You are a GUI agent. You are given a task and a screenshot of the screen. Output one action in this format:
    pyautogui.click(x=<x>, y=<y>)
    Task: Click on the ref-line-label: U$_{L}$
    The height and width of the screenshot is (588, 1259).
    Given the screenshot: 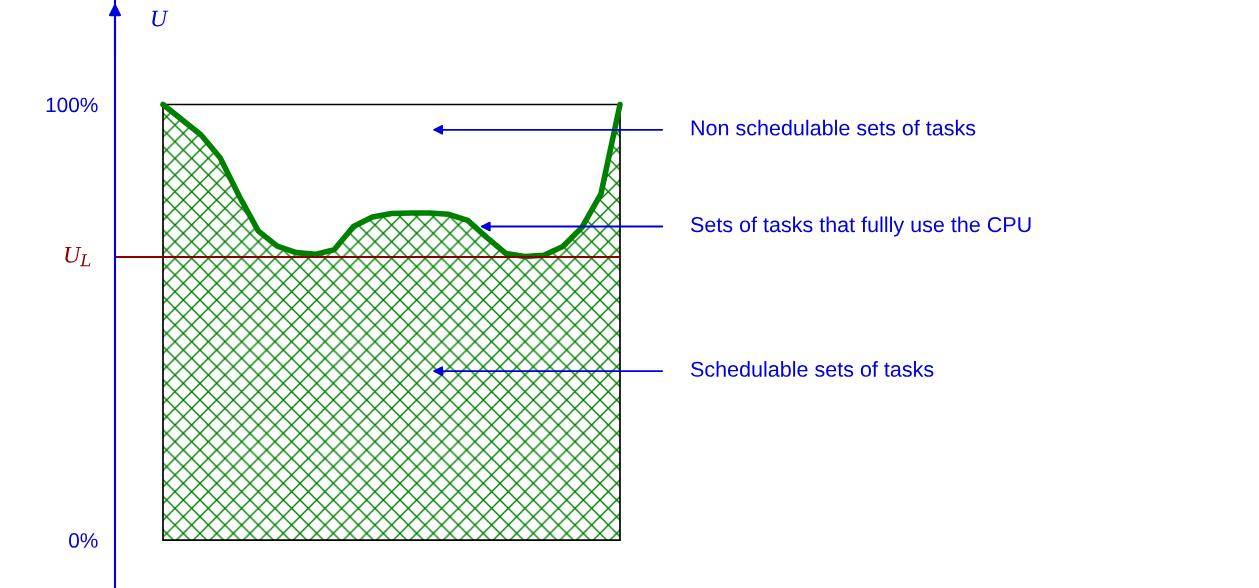 What is the action you would take?
    pyautogui.click(x=78, y=257)
    